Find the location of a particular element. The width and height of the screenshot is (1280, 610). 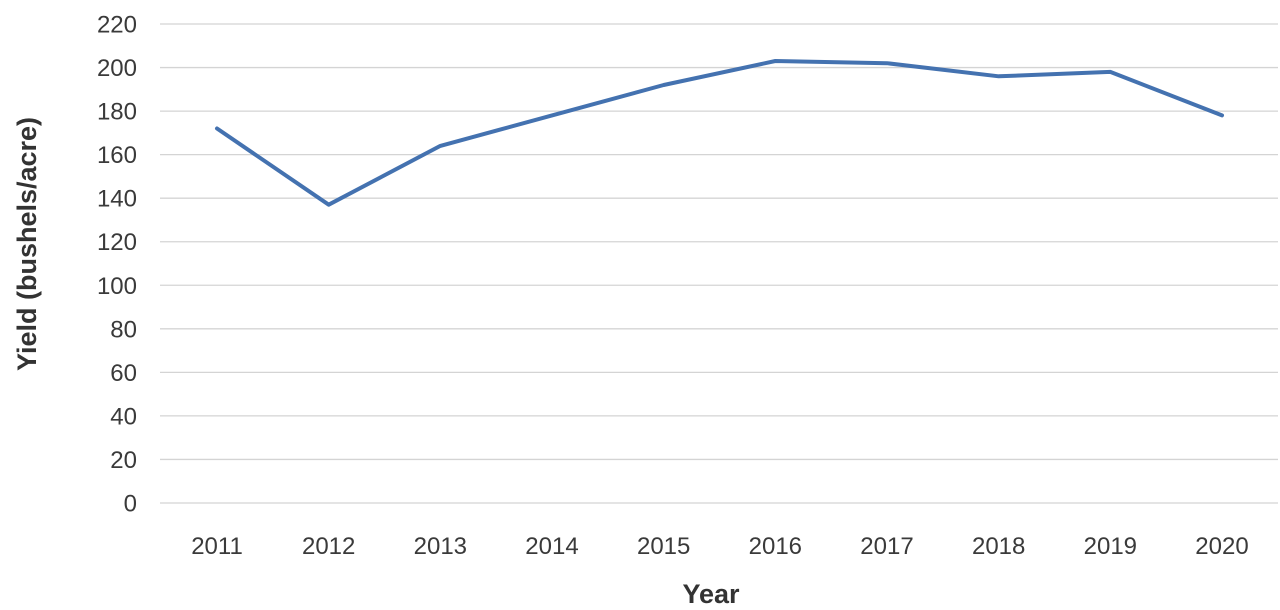

y-tick-label-40: 40 is located at coordinates (123, 416).